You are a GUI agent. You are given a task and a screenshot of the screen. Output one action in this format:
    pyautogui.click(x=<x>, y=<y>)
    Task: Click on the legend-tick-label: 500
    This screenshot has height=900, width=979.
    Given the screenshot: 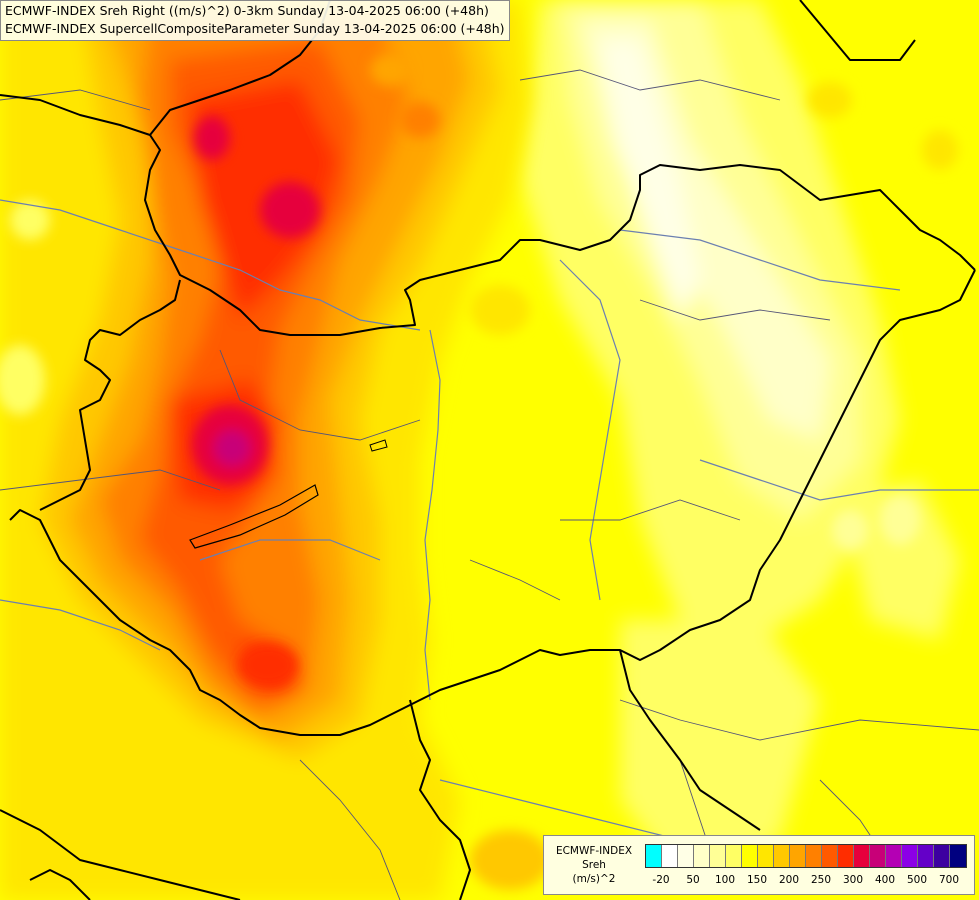 What is the action you would take?
    pyautogui.click(x=917, y=880)
    